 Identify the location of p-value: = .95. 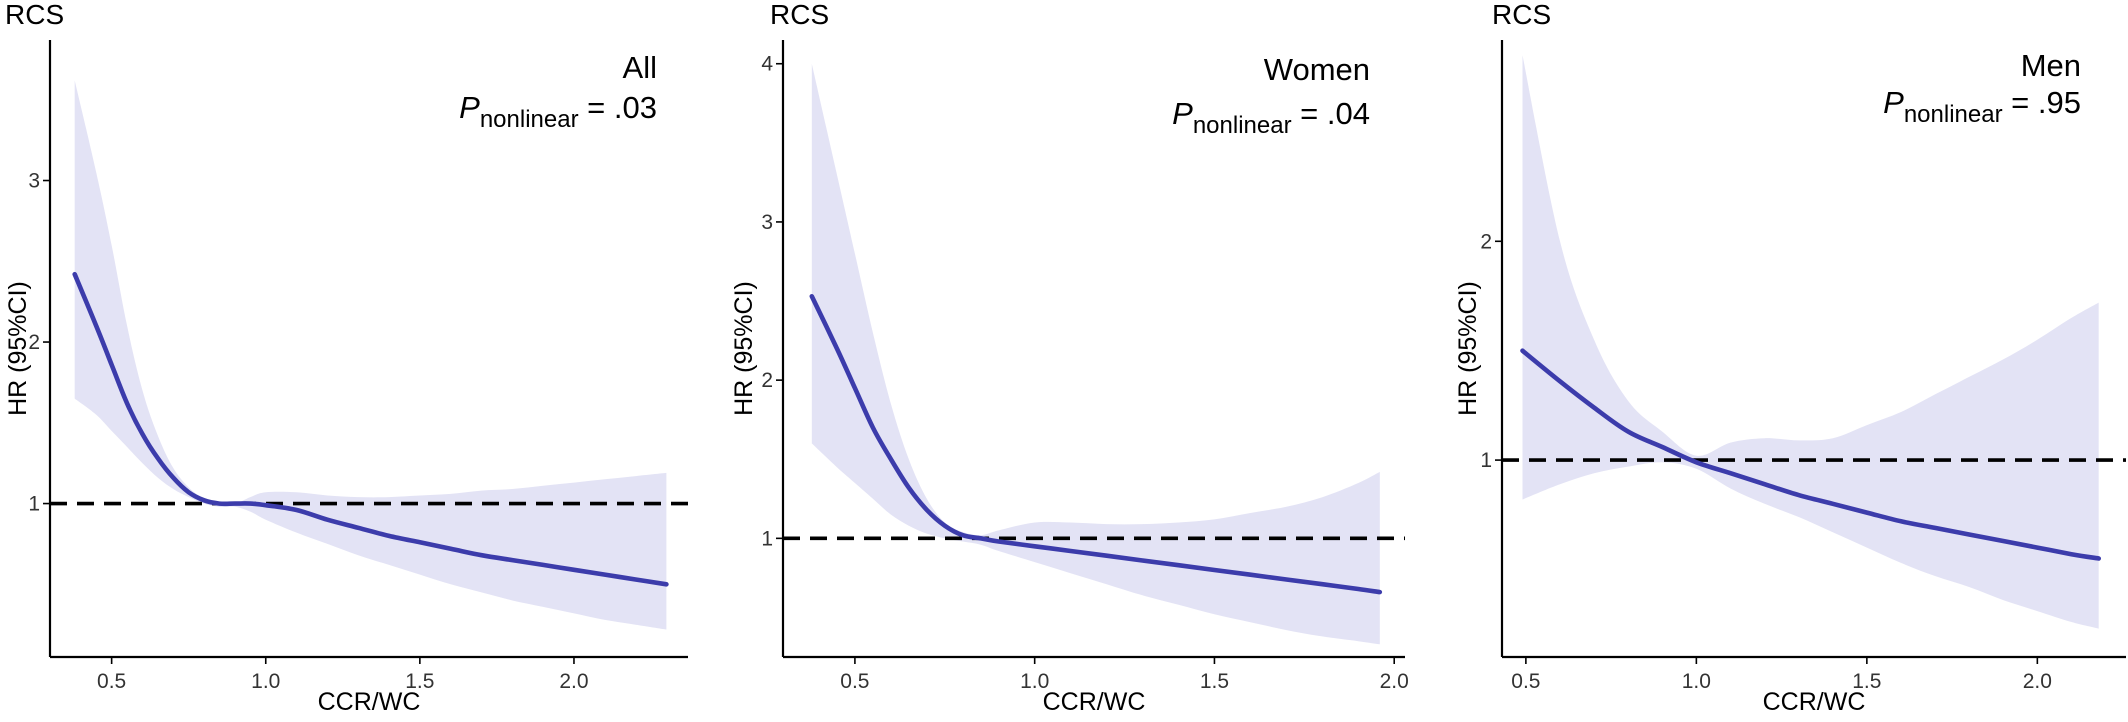
(2042, 102).